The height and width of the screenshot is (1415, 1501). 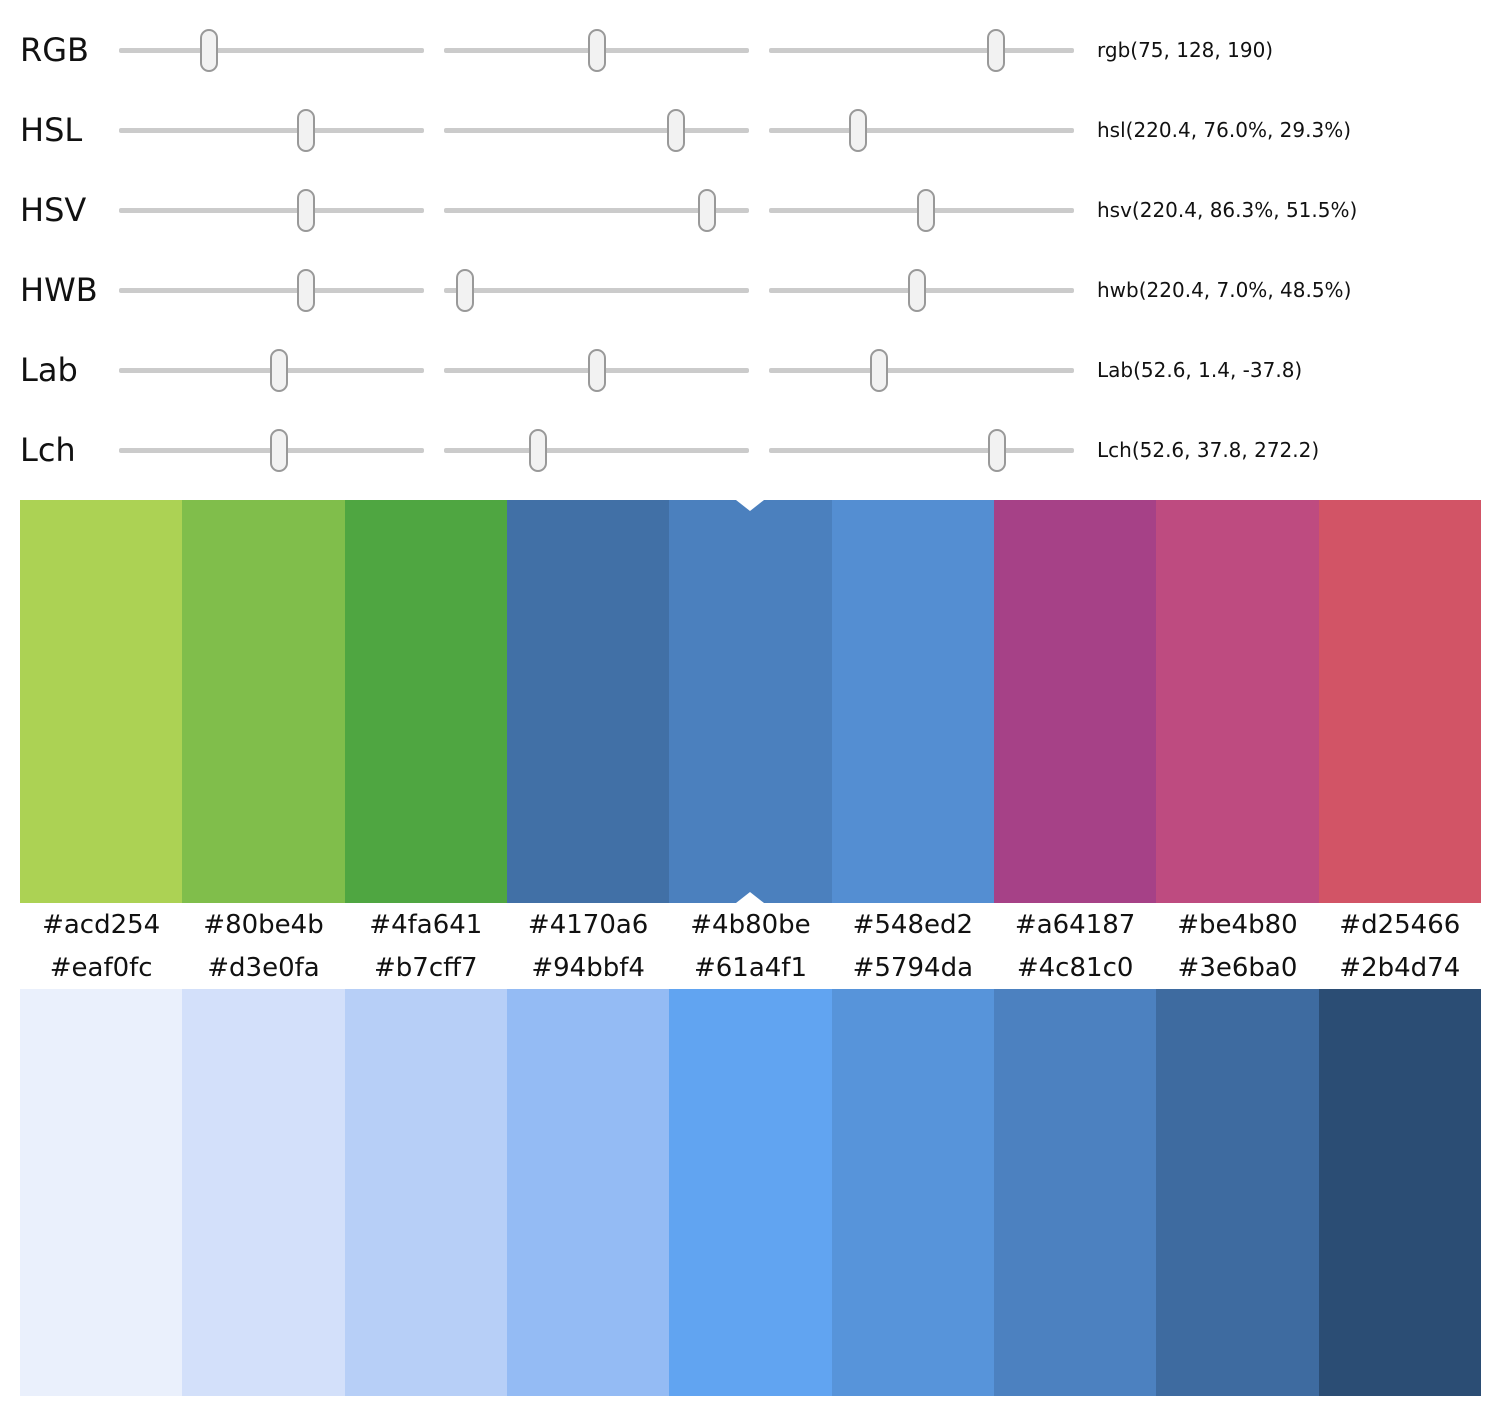 I want to click on colorspace-label-lab: Lab, so click(x=49, y=370).